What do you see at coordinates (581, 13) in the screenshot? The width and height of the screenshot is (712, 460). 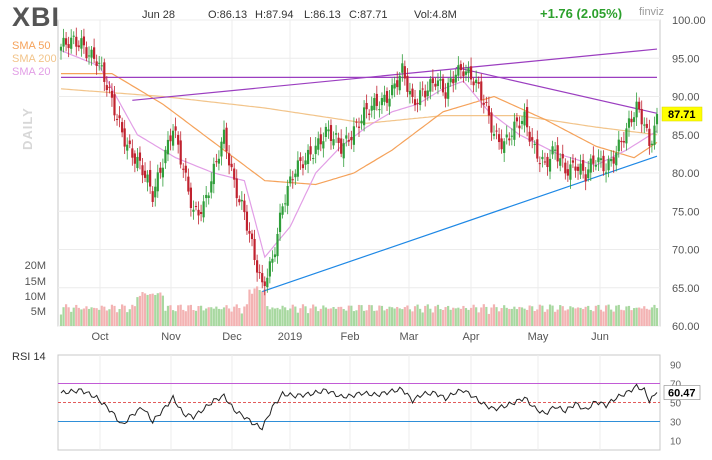 I see `price-change: +1.76 (2.05%)` at bounding box center [581, 13].